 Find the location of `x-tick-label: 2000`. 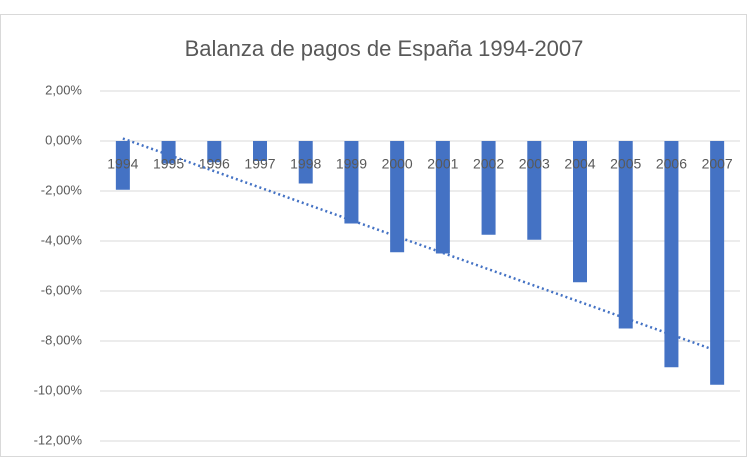

x-tick-label: 2000 is located at coordinates (397, 164).